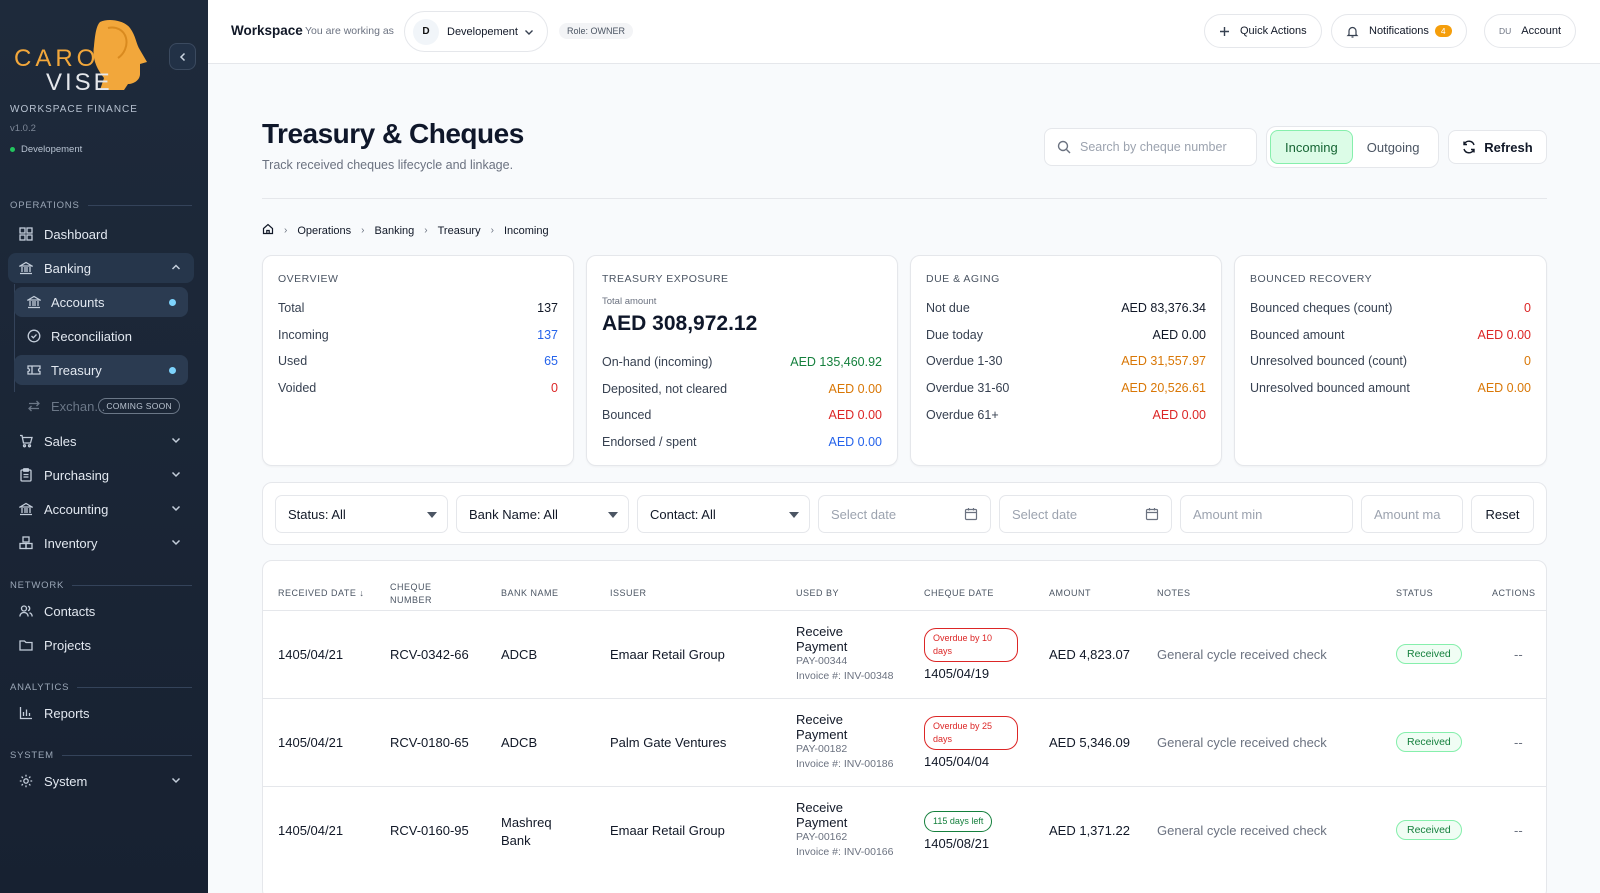 This screenshot has width=1600, height=893. Describe the element at coordinates (1160, 147) in the screenshot. I see `search-input` at that location.